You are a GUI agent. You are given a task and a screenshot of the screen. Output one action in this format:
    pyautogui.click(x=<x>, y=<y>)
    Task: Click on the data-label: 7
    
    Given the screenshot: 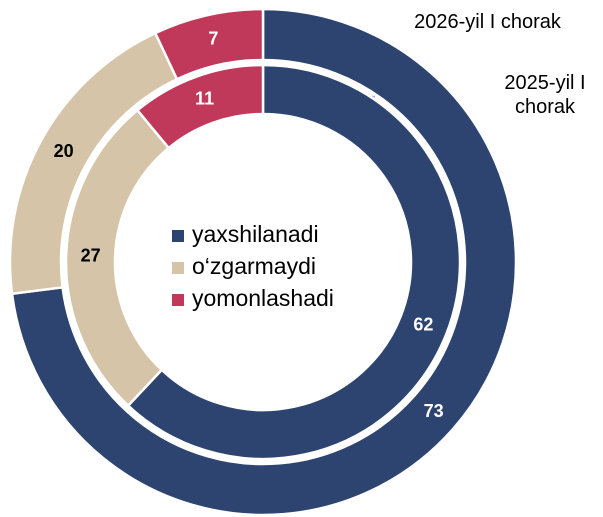 What is the action you would take?
    pyautogui.click(x=213, y=39)
    